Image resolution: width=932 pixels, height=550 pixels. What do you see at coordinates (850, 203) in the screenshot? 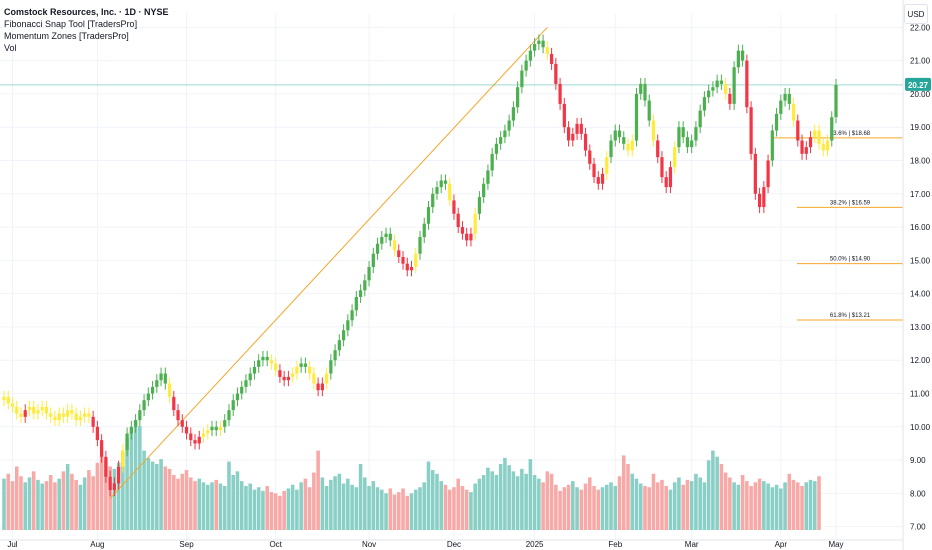
I see `fib-level-label: 38.2% | $16.59` at bounding box center [850, 203].